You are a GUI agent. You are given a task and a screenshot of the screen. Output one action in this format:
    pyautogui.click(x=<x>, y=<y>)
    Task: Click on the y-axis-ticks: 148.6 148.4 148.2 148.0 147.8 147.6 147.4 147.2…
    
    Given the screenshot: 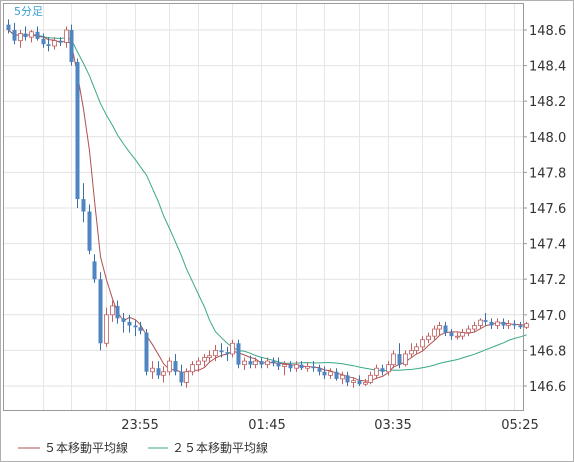 What is the action you would take?
    pyautogui.click(x=544, y=209)
    